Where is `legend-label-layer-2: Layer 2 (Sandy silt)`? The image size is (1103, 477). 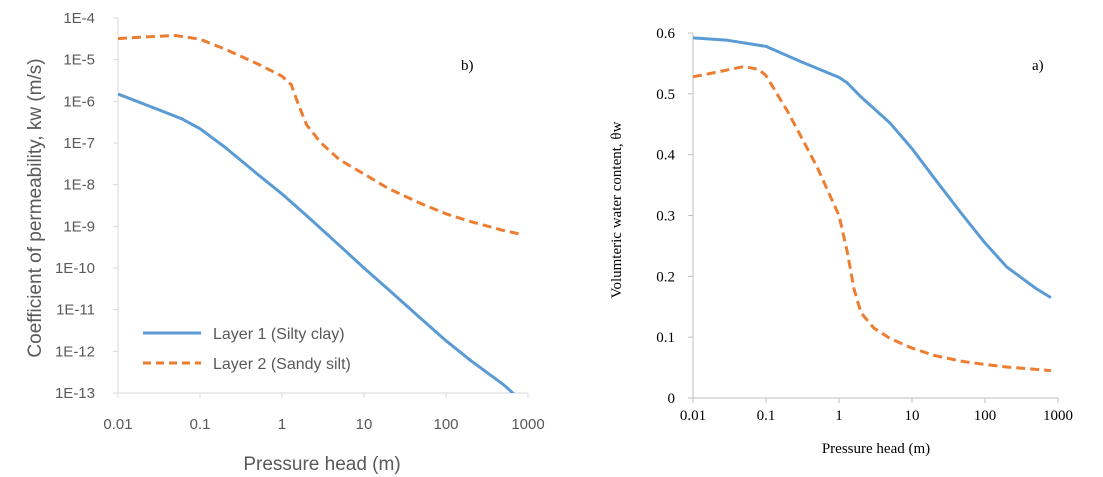 legend-label-layer-2: Layer 2 (Sandy silt) is located at coordinates (282, 364).